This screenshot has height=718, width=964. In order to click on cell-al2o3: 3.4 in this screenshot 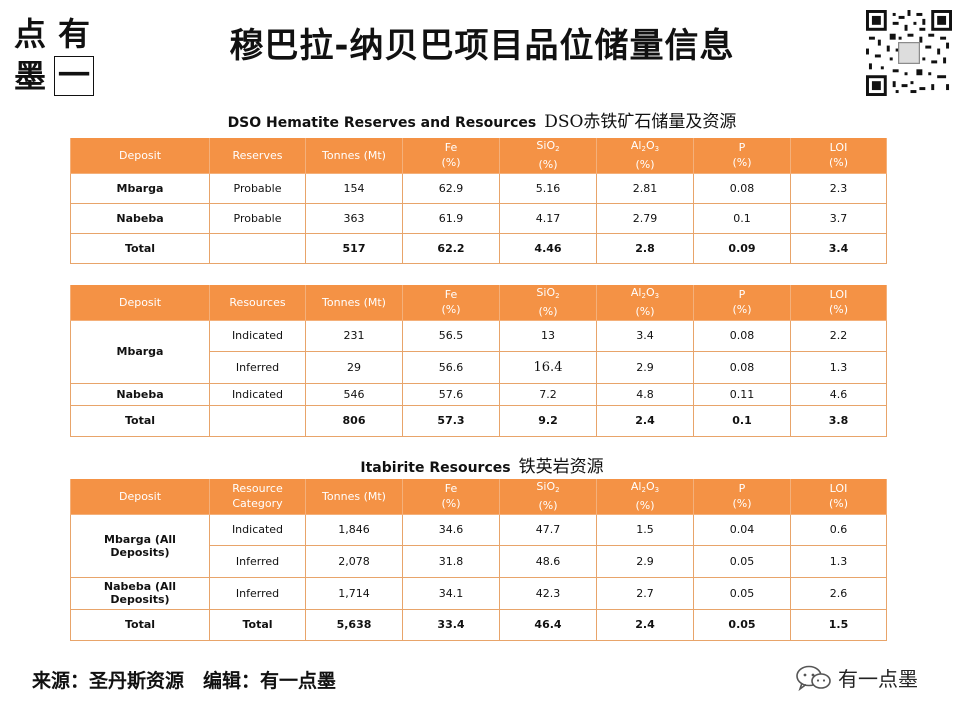, I will do `click(645, 335)`.